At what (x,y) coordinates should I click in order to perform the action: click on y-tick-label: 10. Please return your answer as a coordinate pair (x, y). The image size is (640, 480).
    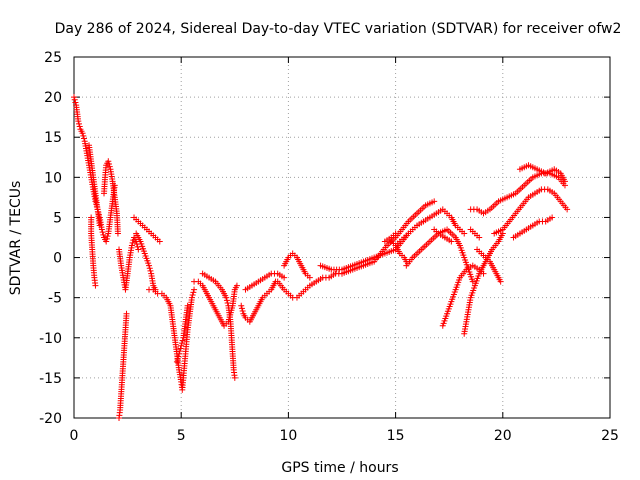
    Looking at the image, I should click on (53, 178).